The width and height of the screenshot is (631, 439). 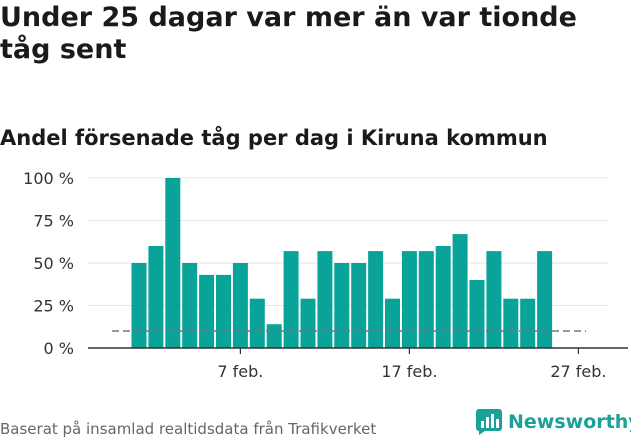 What do you see at coordinates (489, 422) in the screenshot?
I see `bar-chart-logo-icon` at bounding box center [489, 422].